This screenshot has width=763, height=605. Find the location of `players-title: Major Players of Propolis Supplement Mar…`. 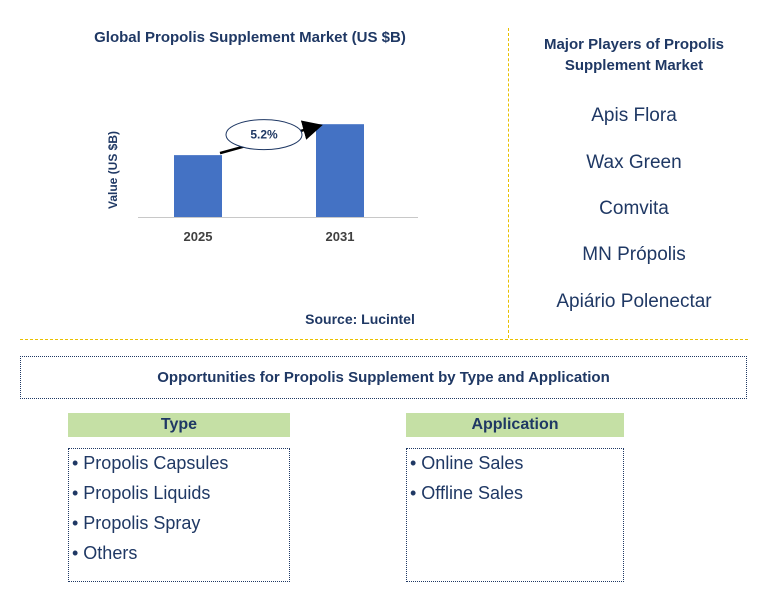

players-title: Major Players of Propolis Supplement Mar… is located at coordinates (634, 55).